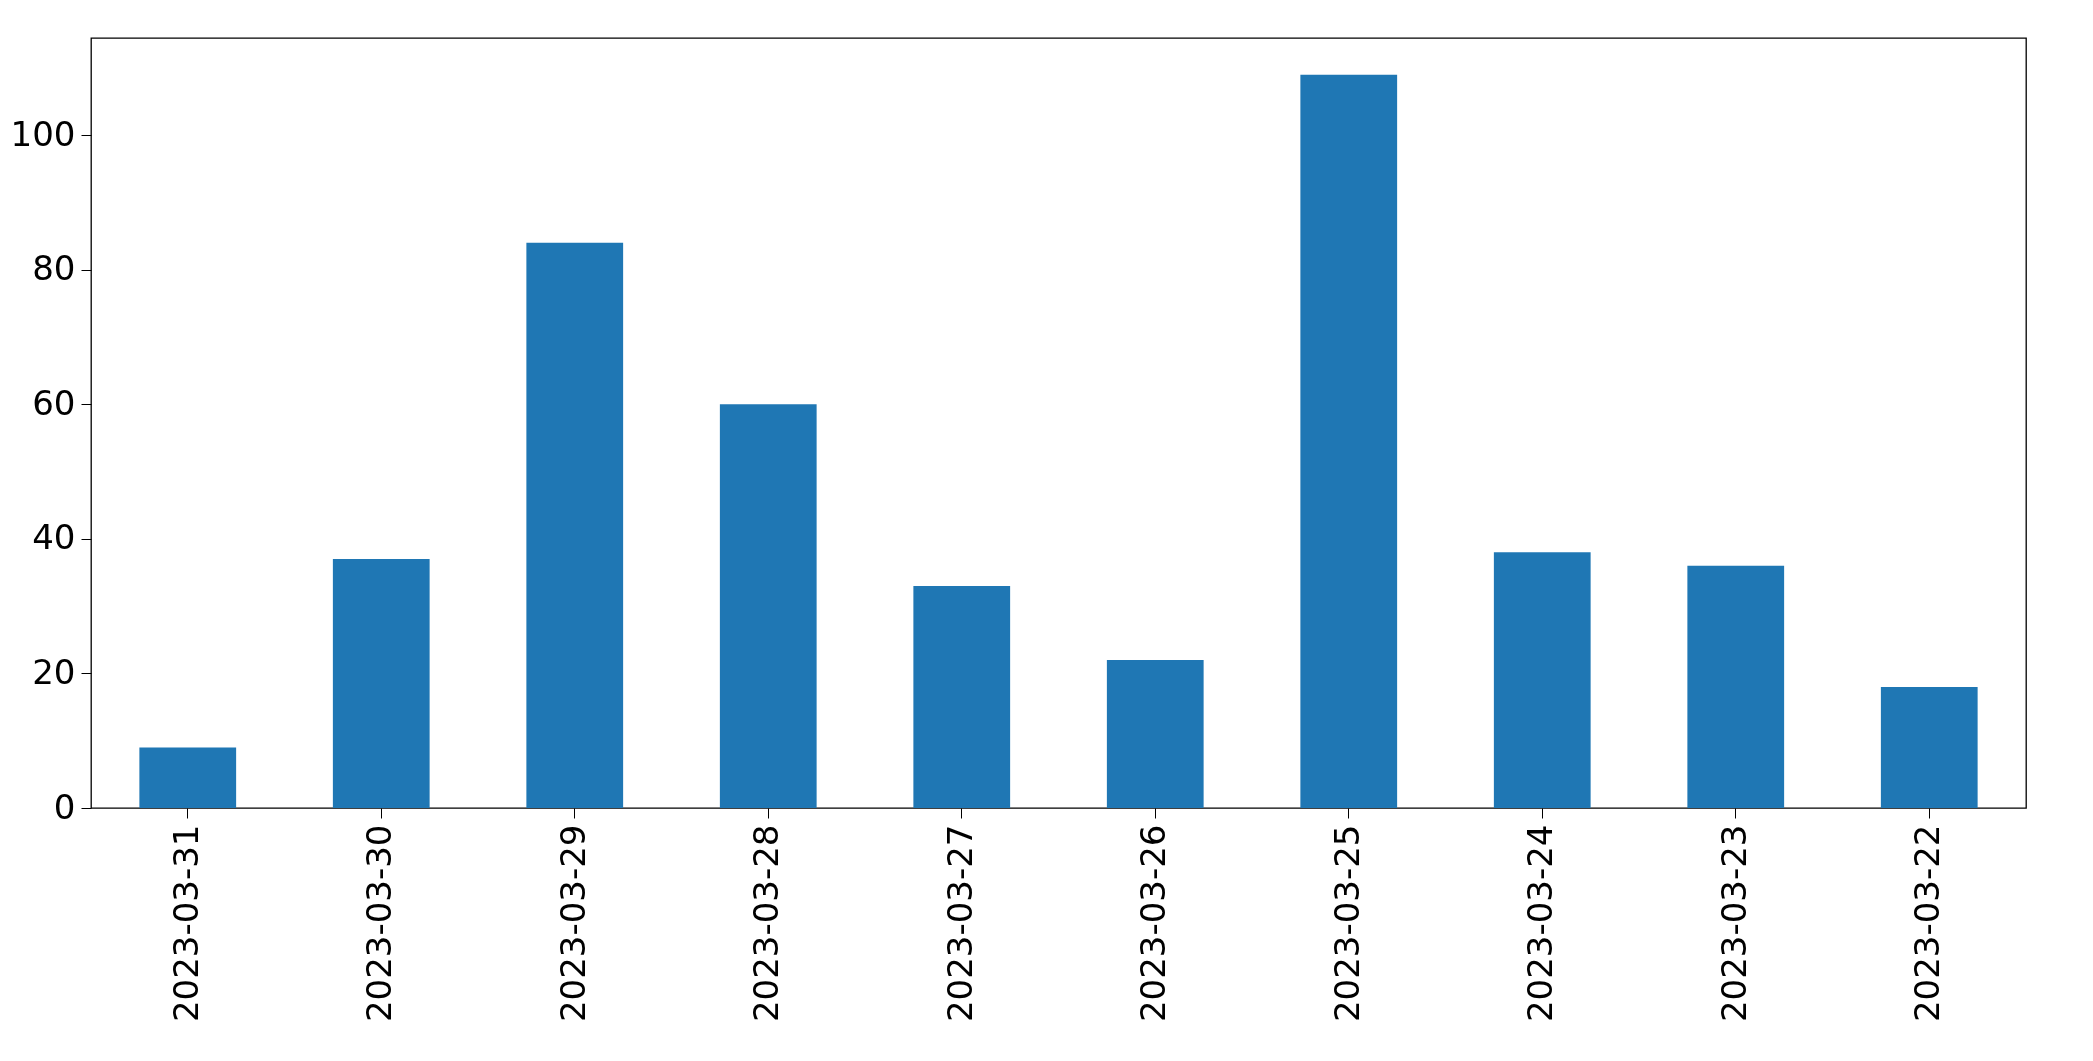  Describe the element at coordinates (54, 402) in the screenshot. I see `y-tick-label: 60` at that location.